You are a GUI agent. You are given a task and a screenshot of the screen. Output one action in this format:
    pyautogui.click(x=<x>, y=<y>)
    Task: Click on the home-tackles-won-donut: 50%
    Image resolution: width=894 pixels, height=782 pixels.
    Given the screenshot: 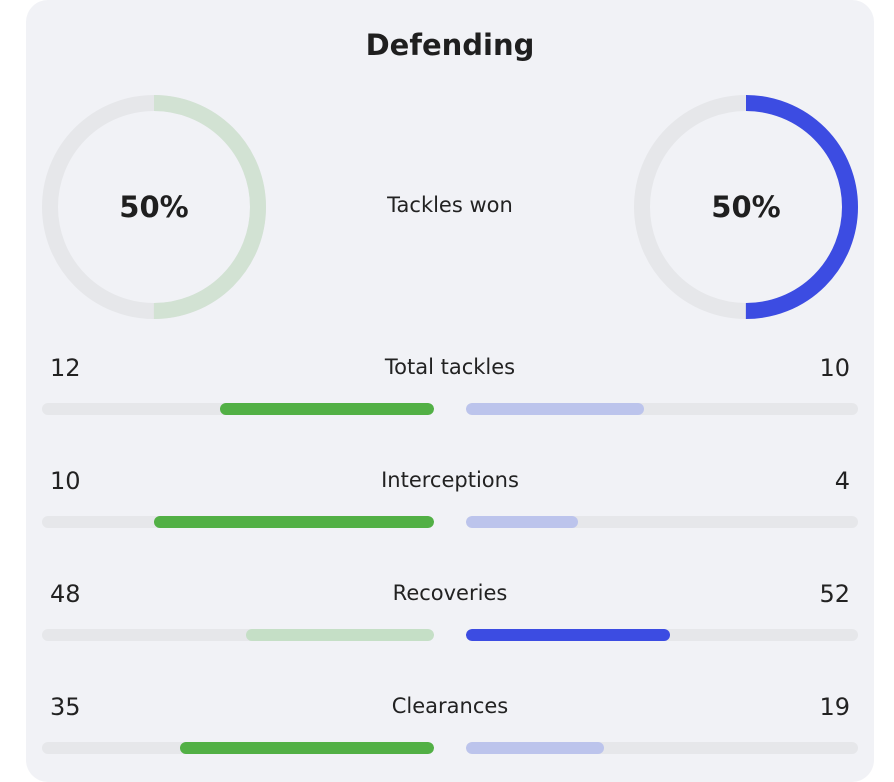 What is the action you would take?
    pyautogui.click(x=154, y=207)
    